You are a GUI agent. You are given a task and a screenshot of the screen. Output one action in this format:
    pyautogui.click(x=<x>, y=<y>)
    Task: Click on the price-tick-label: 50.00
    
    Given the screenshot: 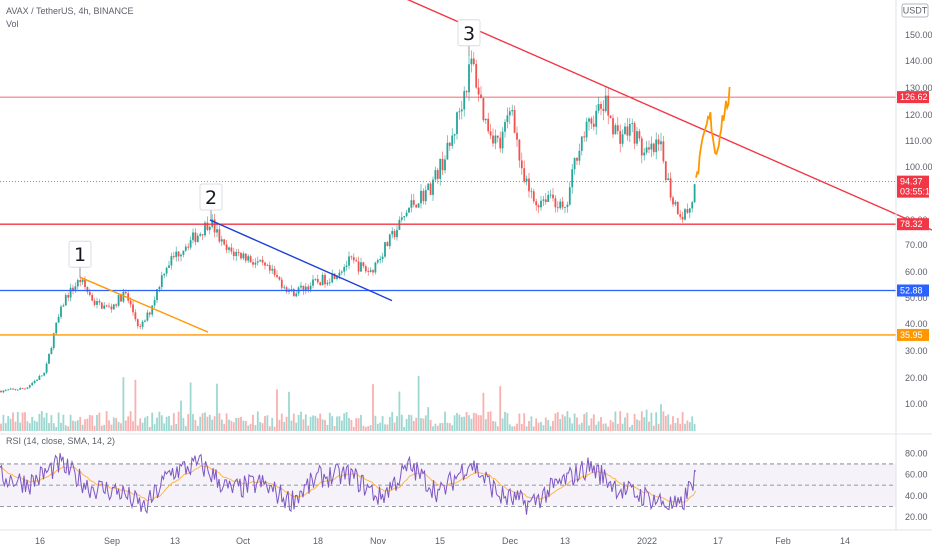 What is the action you would take?
    pyautogui.click(x=916, y=298)
    